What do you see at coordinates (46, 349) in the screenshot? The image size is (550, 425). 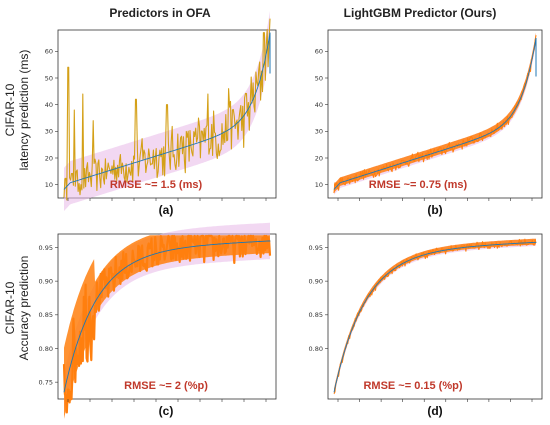 I see `ytick-label-c-1: 0.80` at bounding box center [46, 349].